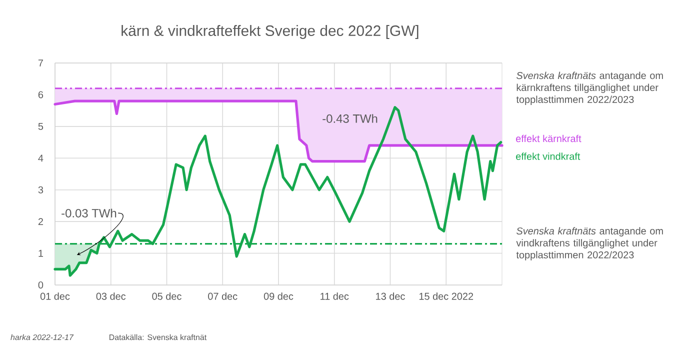  I want to click on annotation: -0.43 TWh, so click(350, 118).